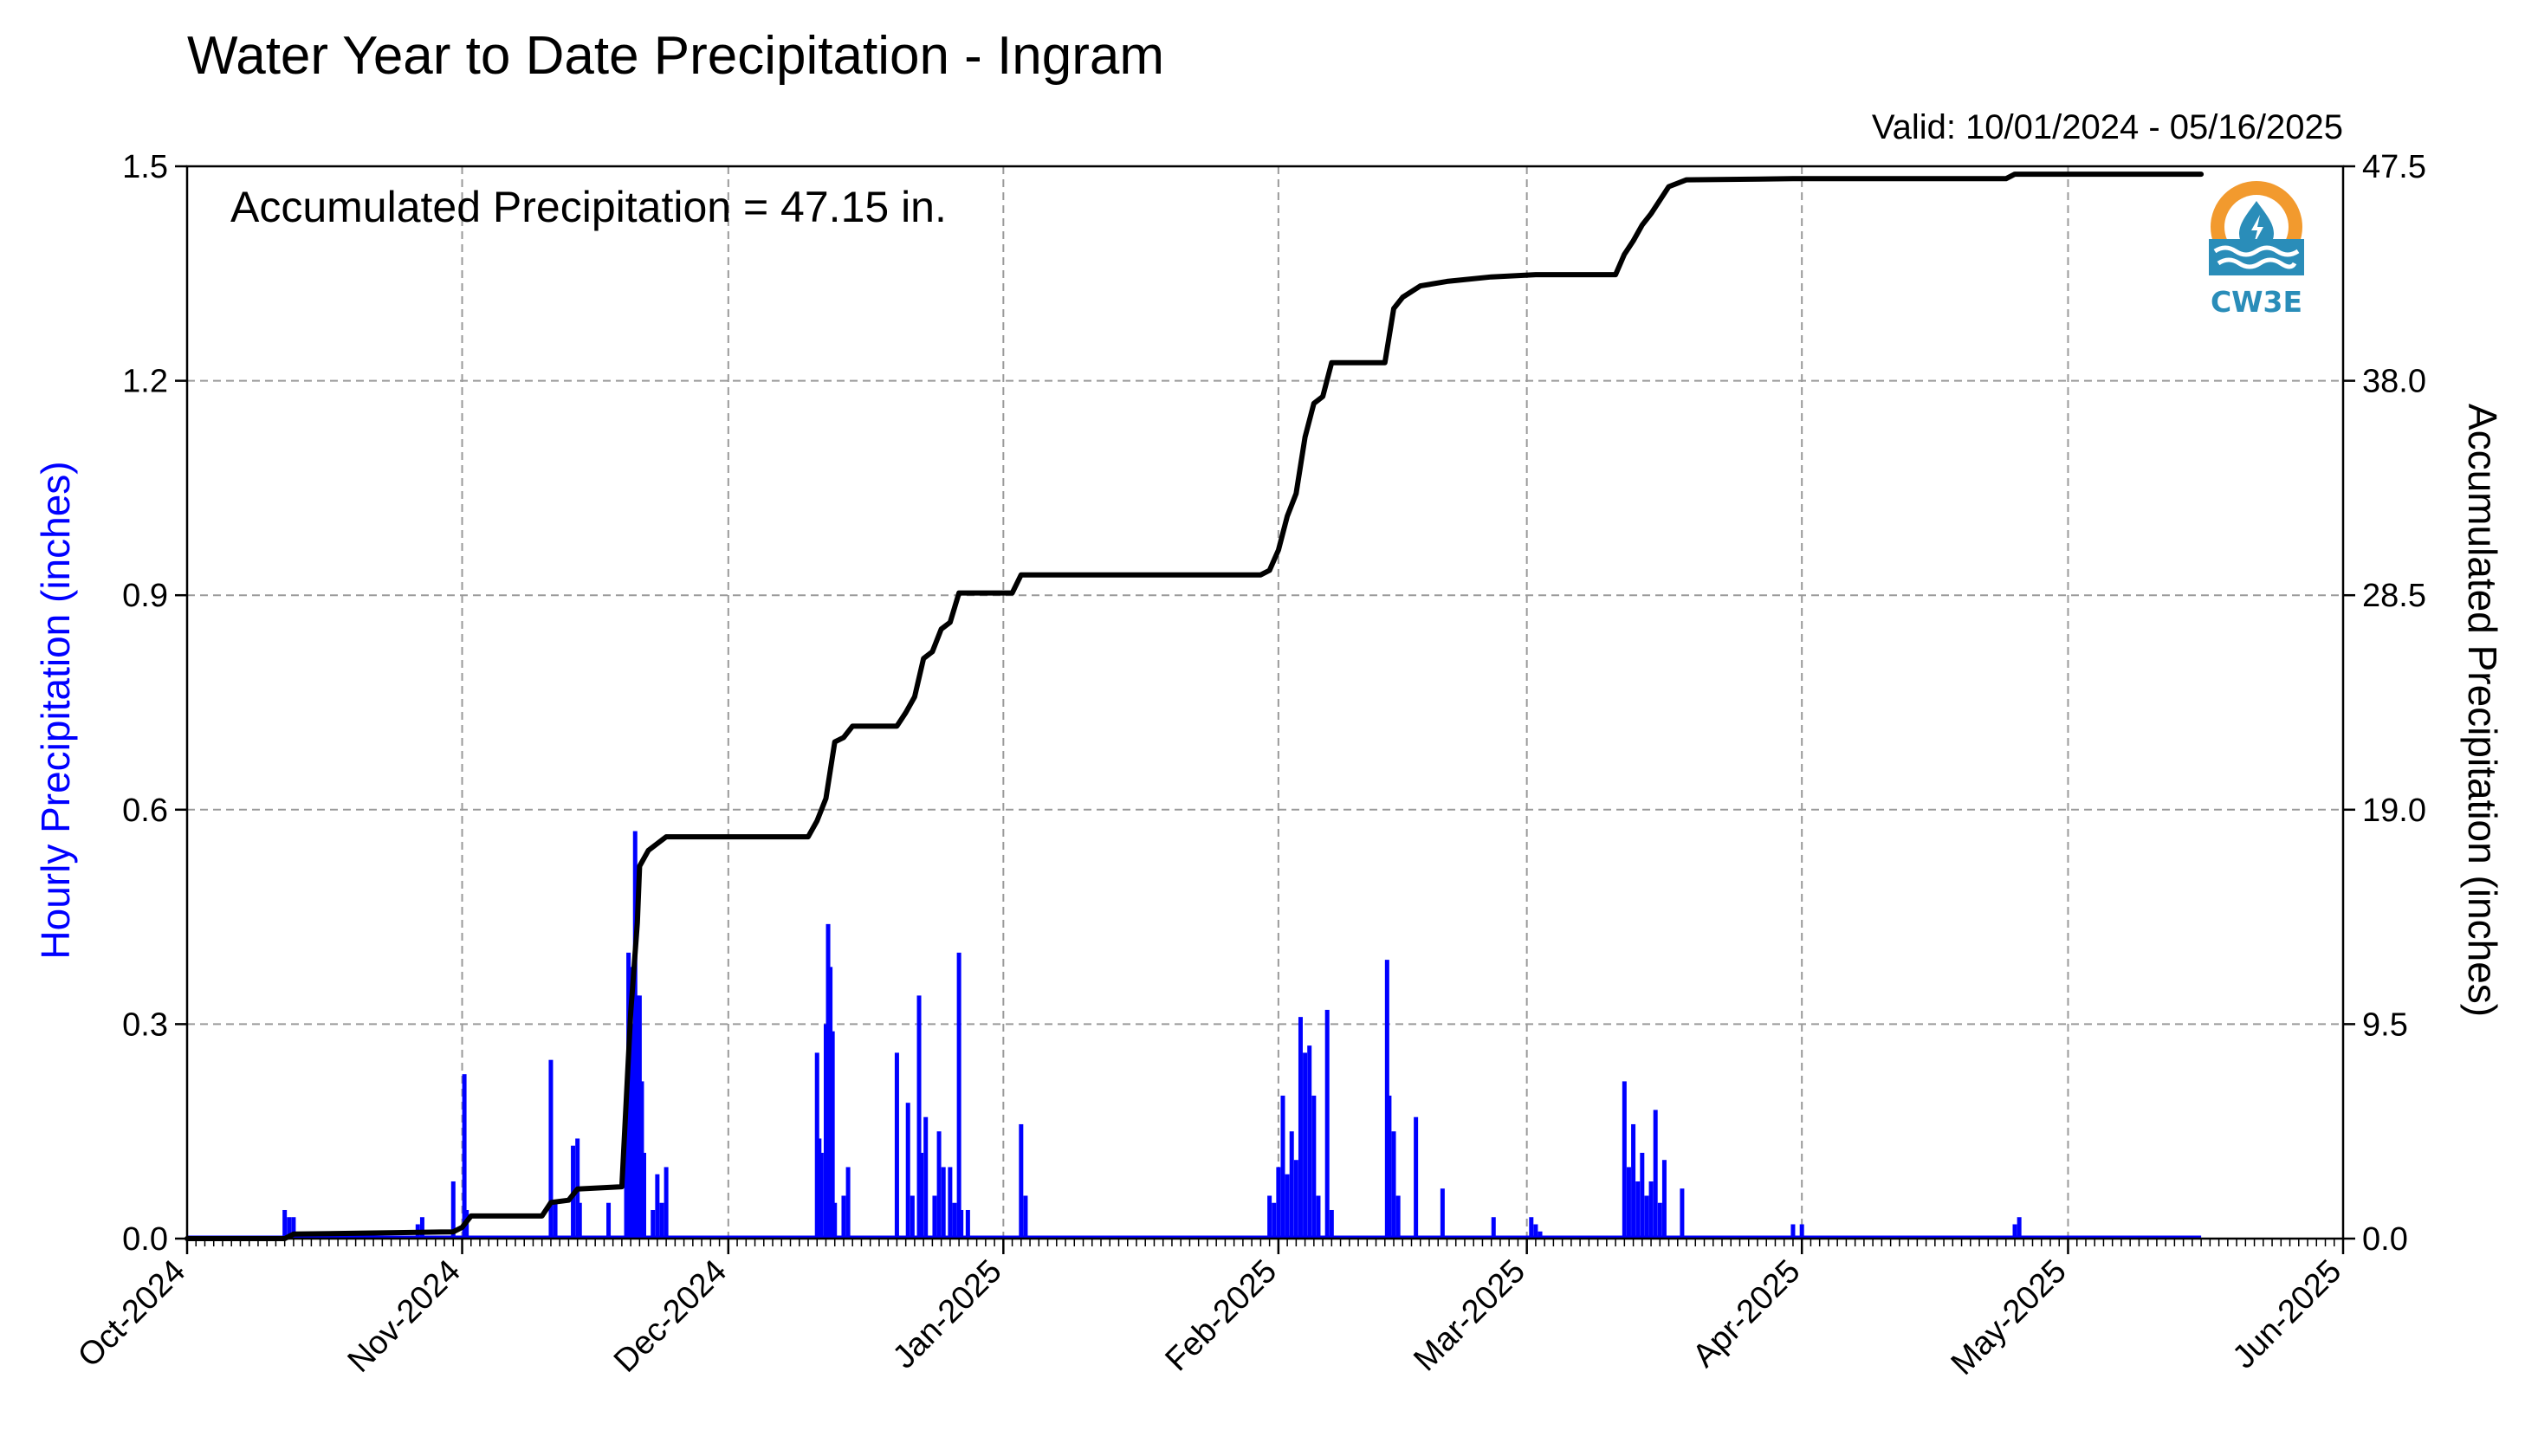 The width and height of the screenshot is (2525, 1456). Describe the element at coordinates (2257, 229) in the screenshot. I see `logo-lightning-icon` at that location.